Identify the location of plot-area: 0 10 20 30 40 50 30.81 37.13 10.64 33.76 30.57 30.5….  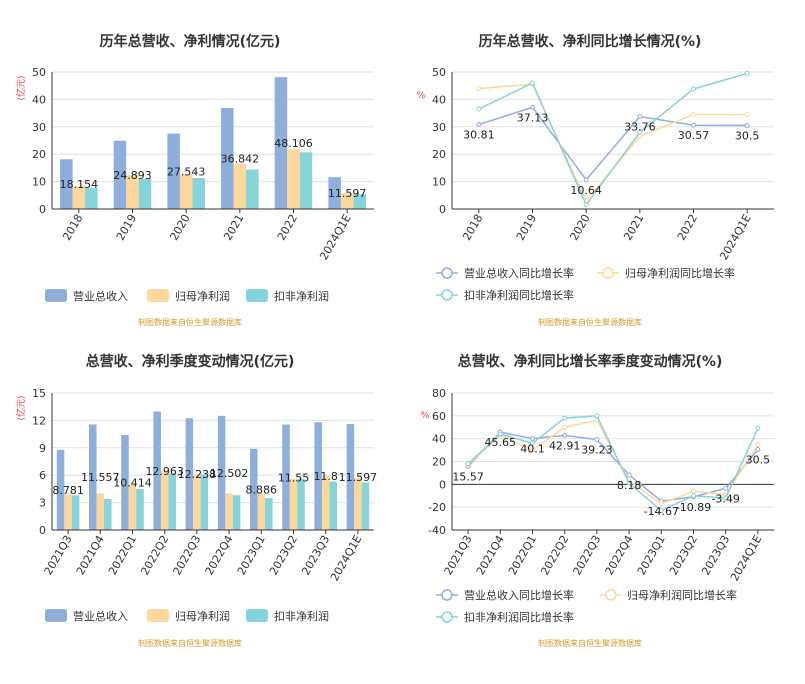
(603, 164).